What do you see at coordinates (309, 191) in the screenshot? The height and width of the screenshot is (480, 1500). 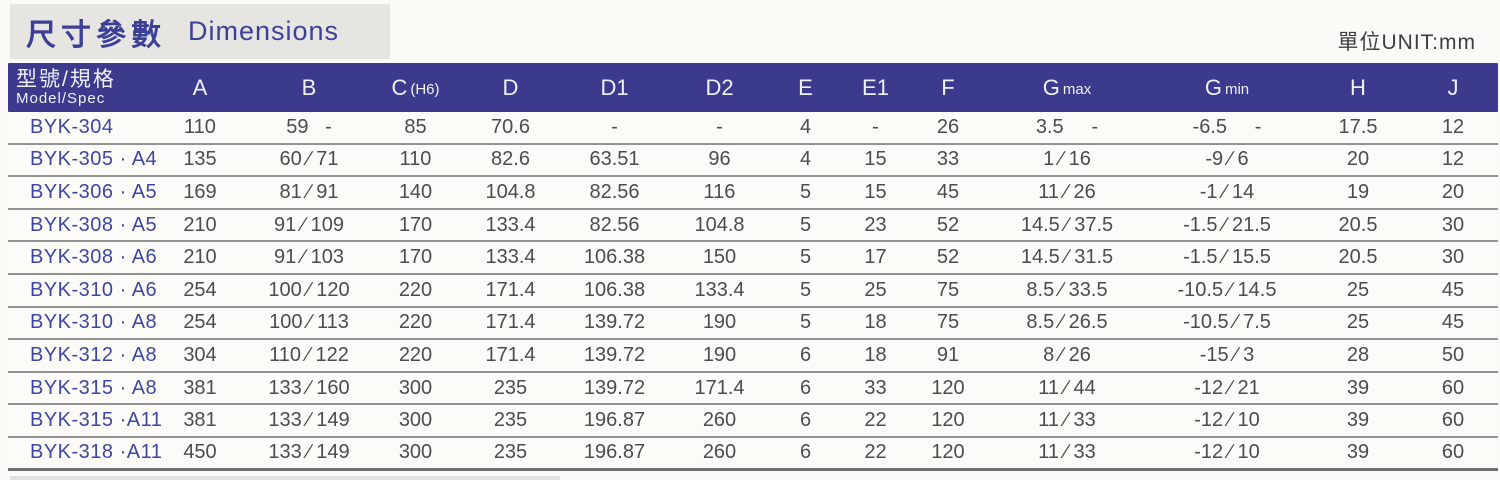 I see `cell-B: 81 ∕ 91` at bounding box center [309, 191].